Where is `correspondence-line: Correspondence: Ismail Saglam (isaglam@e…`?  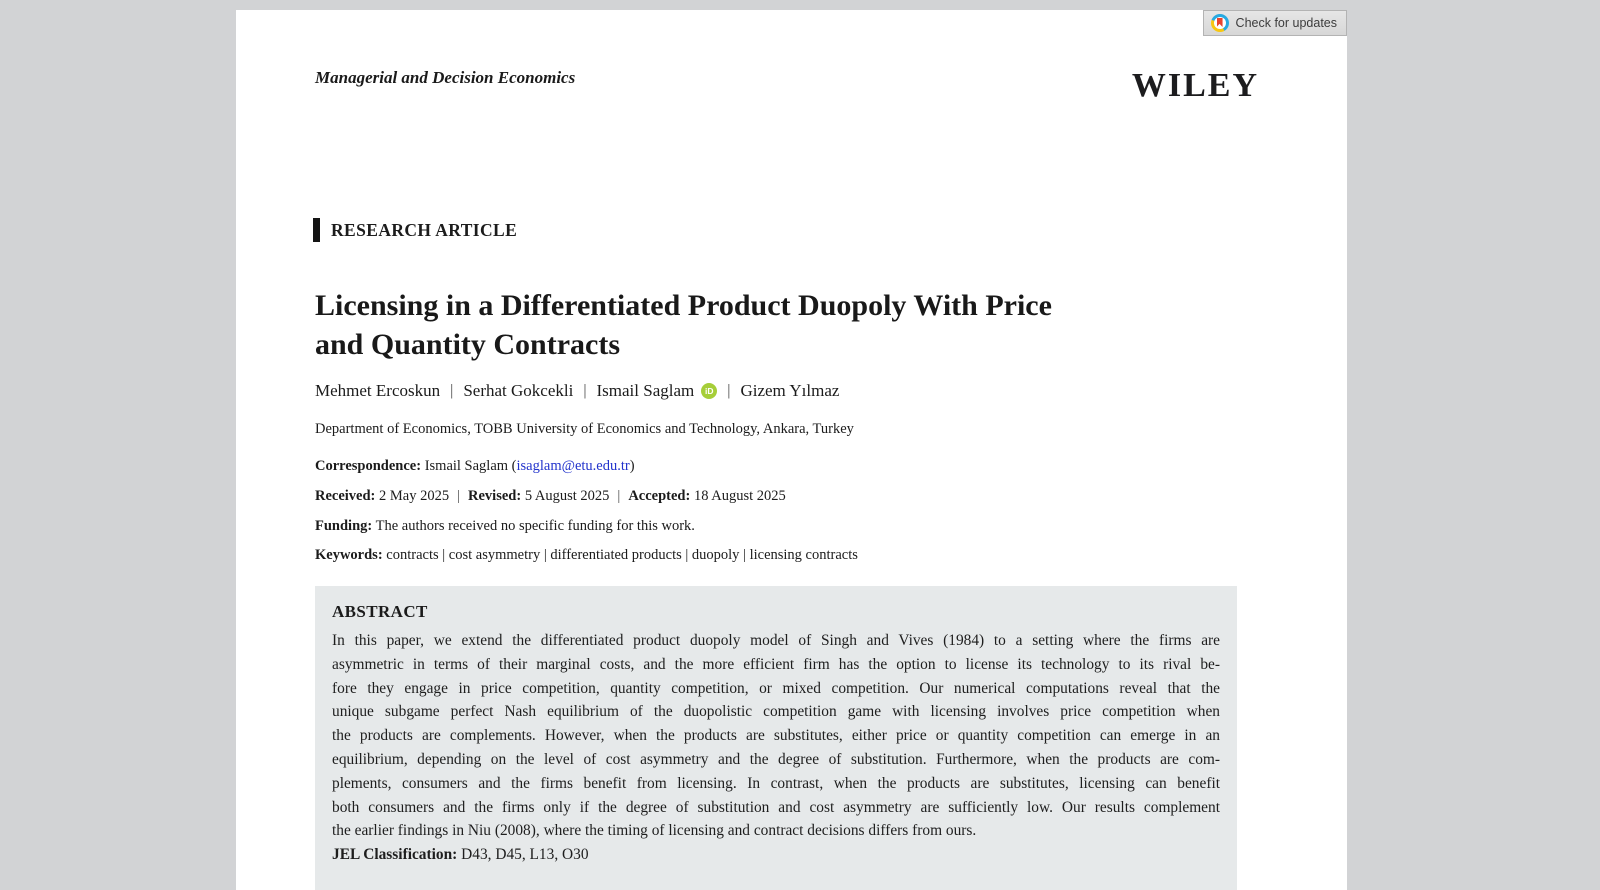
correspondence-line: Correspondence: Ismail Saglam (isaglam@e… is located at coordinates (475, 466).